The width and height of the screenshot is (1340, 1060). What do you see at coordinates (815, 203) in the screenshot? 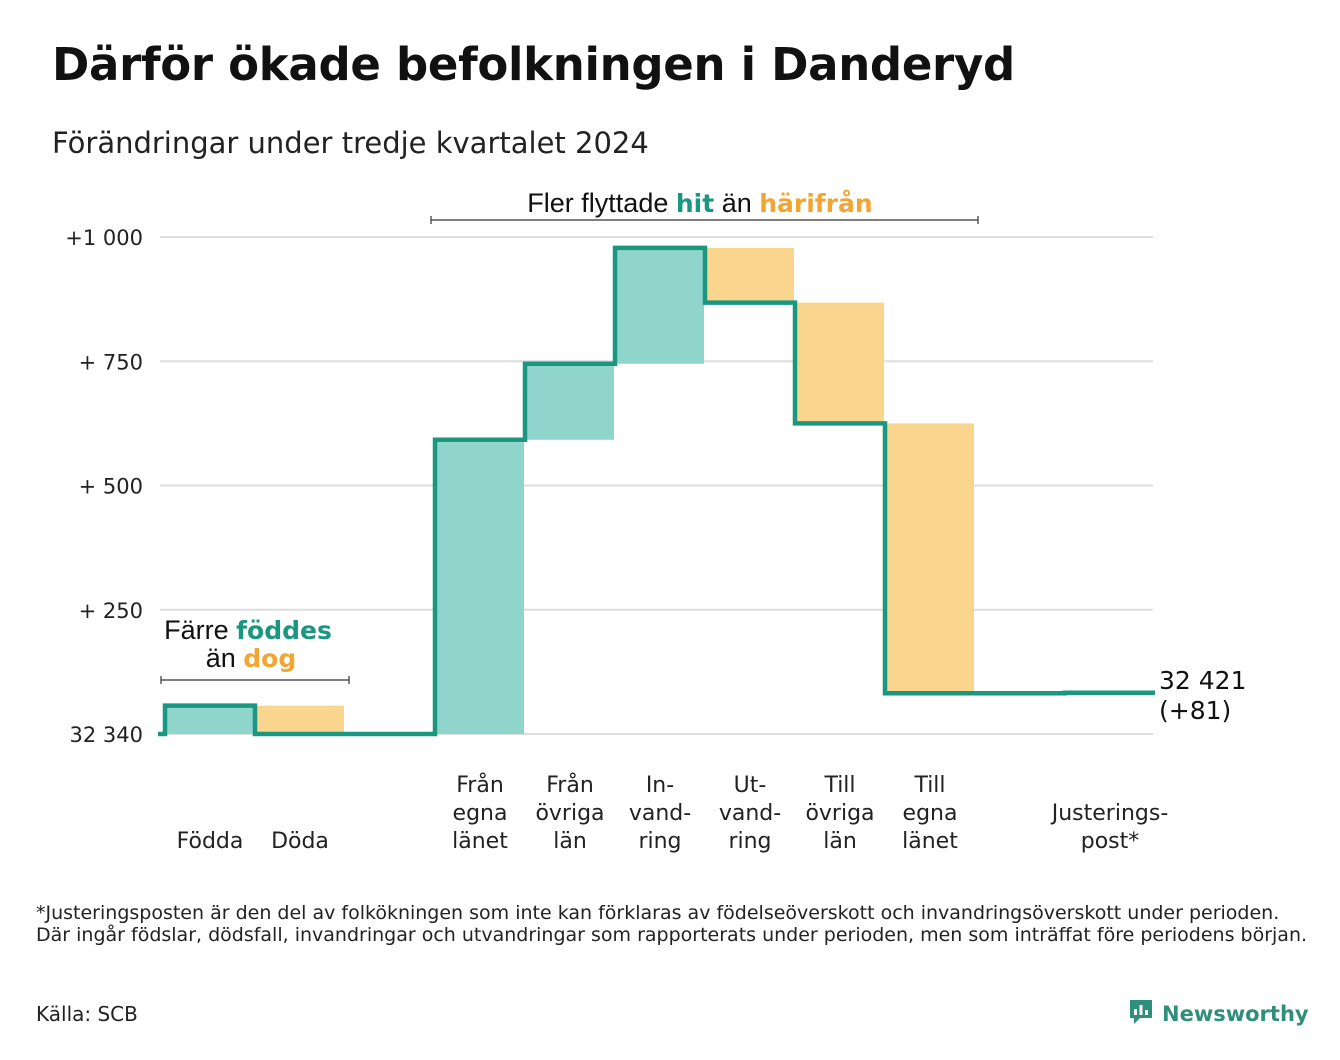
I see `annotation-highlight-orange: härifrån` at bounding box center [815, 203].